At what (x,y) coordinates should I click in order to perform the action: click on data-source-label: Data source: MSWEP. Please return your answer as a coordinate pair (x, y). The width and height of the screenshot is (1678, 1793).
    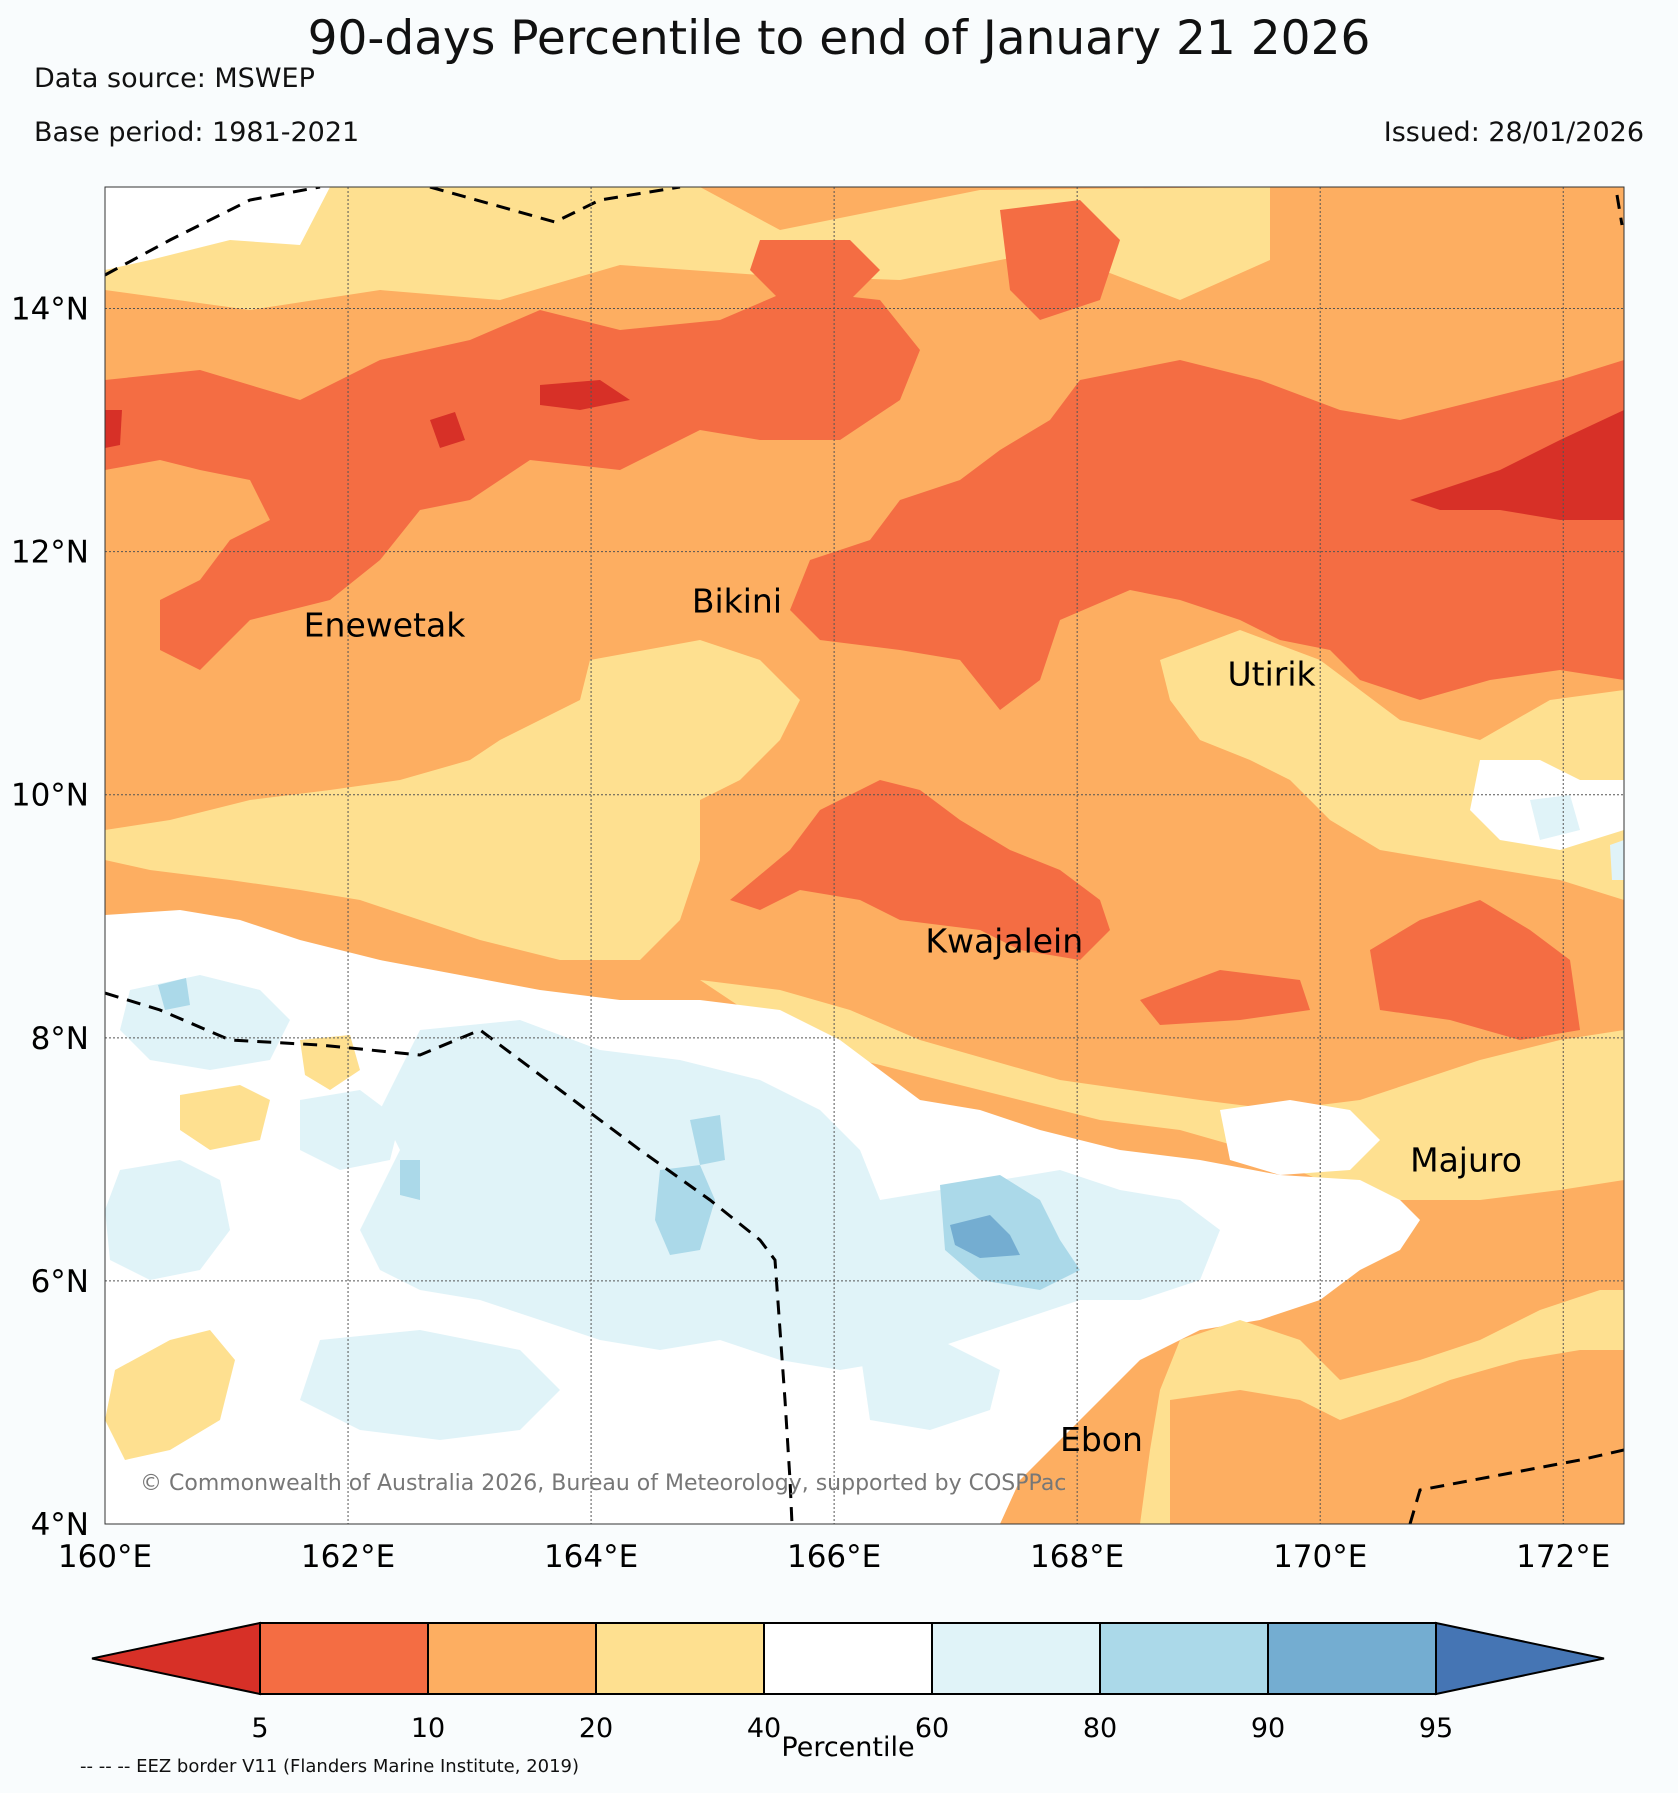
    Looking at the image, I should click on (174, 78).